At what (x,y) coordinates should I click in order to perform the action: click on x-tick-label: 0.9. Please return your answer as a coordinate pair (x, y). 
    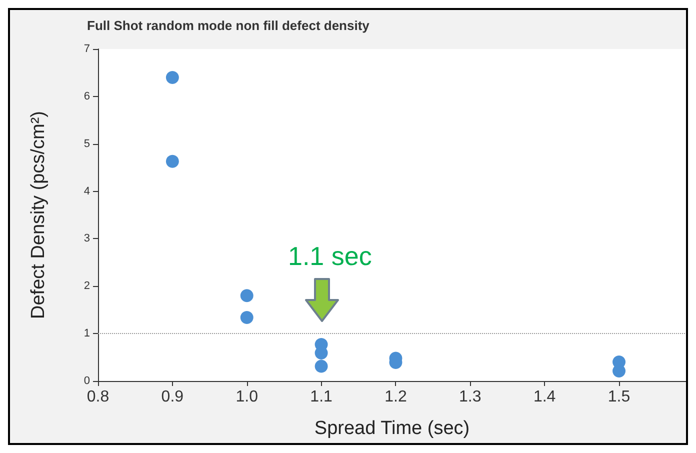
    Looking at the image, I should click on (172, 397).